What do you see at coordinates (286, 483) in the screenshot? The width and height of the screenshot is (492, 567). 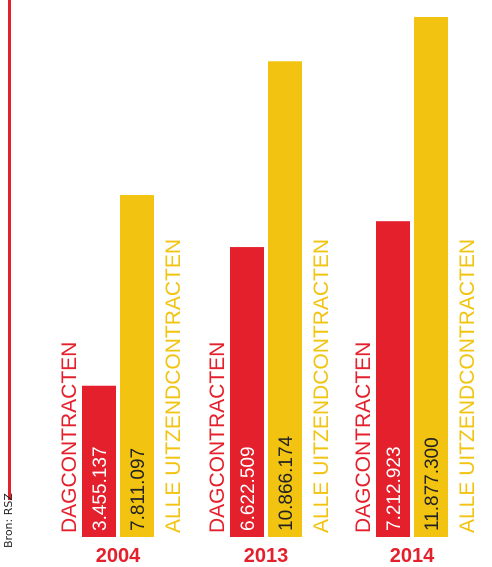 I see `value-label-uitzend-2013: 10.866.174` at bounding box center [286, 483].